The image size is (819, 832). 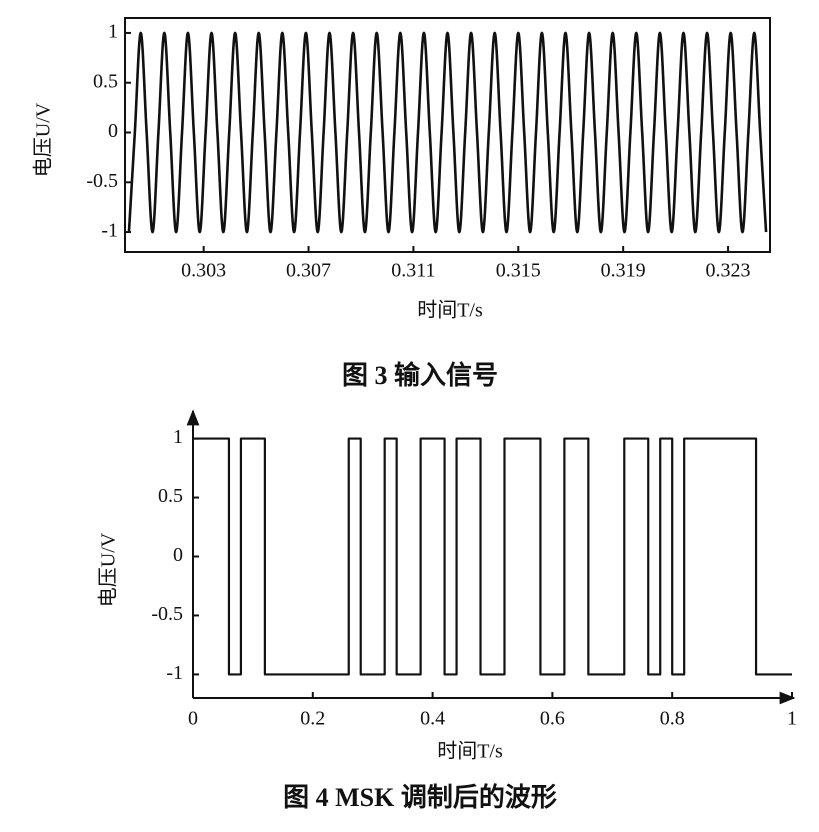 I want to click on x-tick-label: 0.307, so click(x=308, y=271).